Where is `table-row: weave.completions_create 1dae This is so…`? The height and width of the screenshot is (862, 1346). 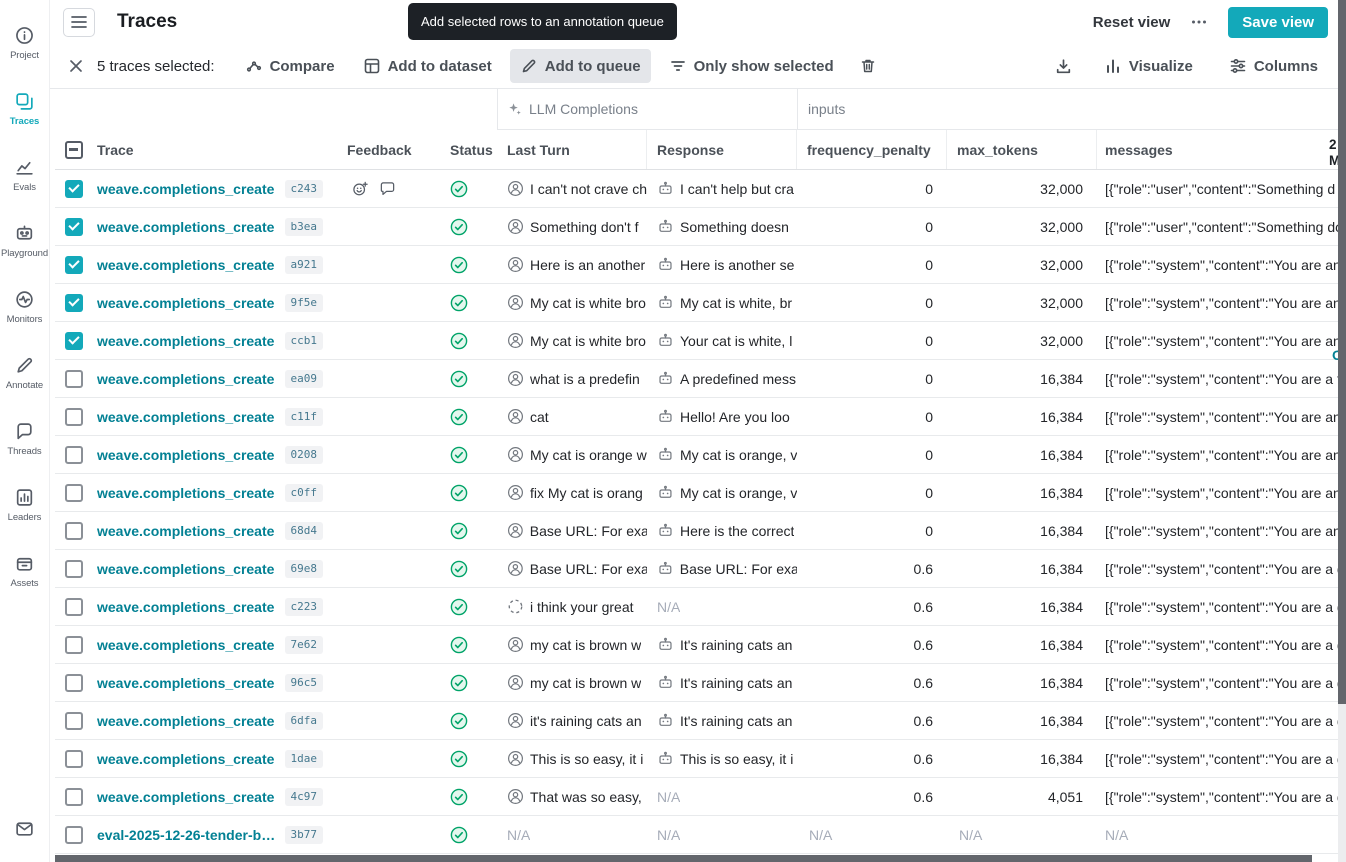 table-row: weave.completions_create 1dae This is so… is located at coordinates (700, 759).